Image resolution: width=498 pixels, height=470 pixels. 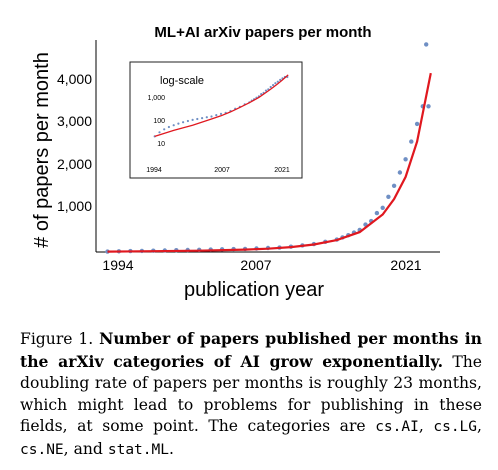 What do you see at coordinates (154, 170) in the screenshot?
I see `inset-x-tick: 1994` at bounding box center [154, 170].